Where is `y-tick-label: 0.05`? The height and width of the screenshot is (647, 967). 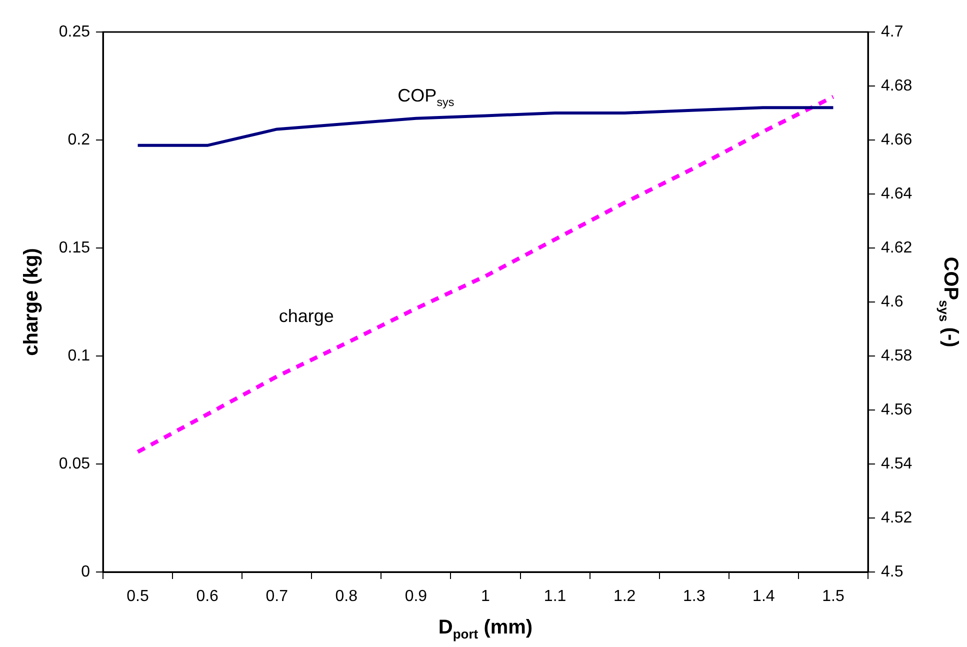
y-tick-label: 0.05 is located at coordinates (74, 463).